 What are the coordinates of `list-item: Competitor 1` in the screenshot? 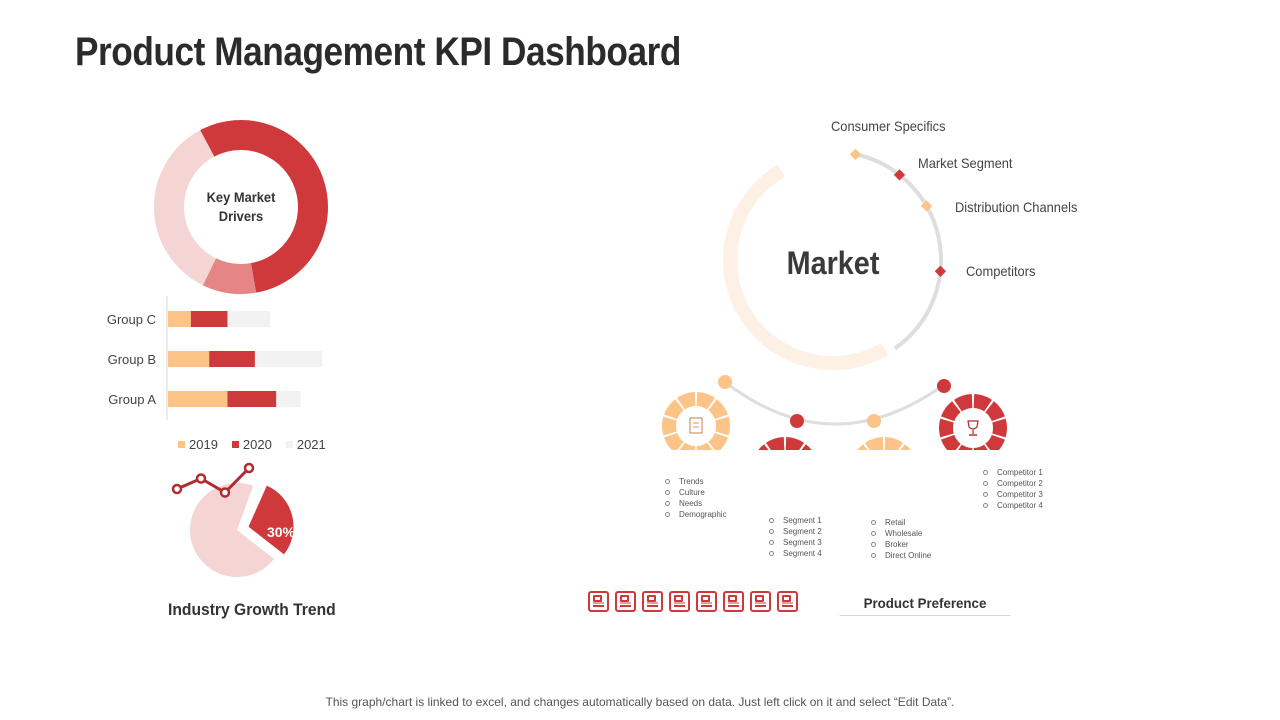 It's located at (1013, 472).